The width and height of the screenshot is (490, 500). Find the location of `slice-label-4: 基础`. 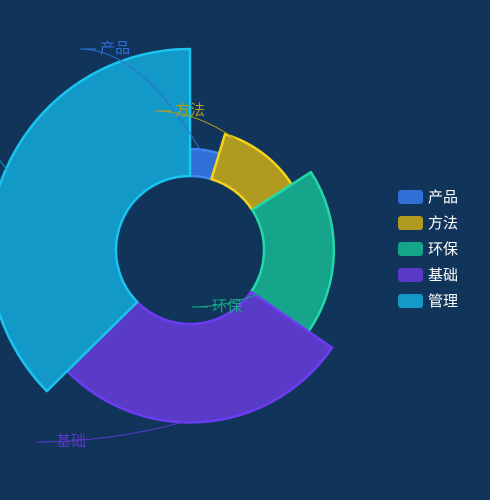

slice-label-4: 基础 is located at coordinates (71, 441).